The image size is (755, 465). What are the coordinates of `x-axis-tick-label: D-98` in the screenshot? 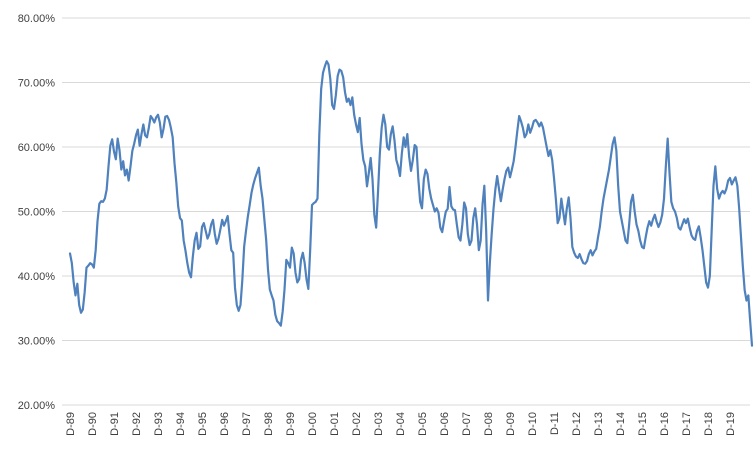 It's located at (269, 424).